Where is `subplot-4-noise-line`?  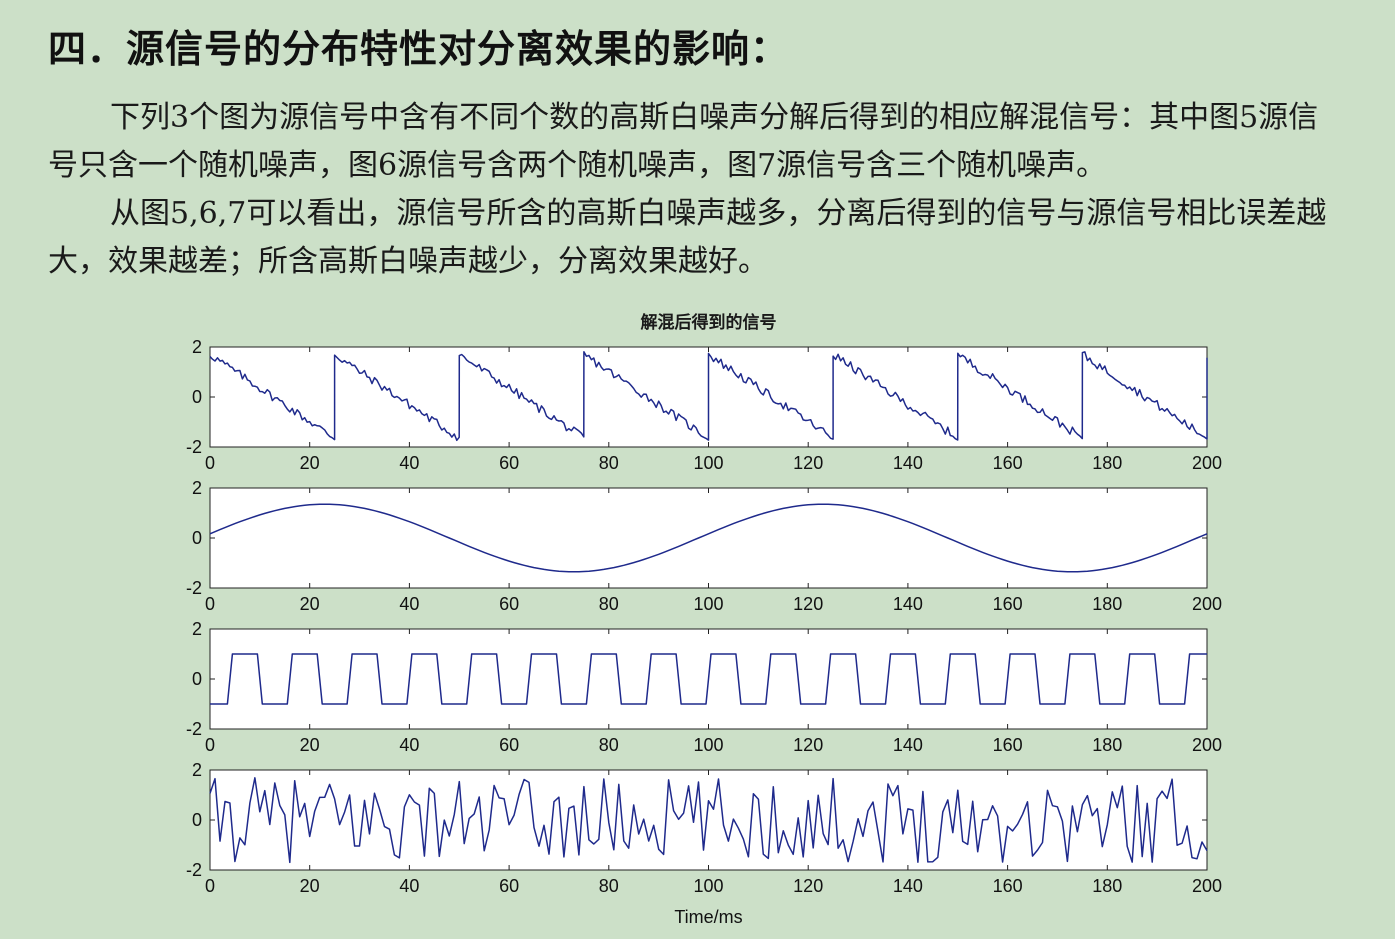
subplot-4-noise-line is located at coordinates (708, 820).